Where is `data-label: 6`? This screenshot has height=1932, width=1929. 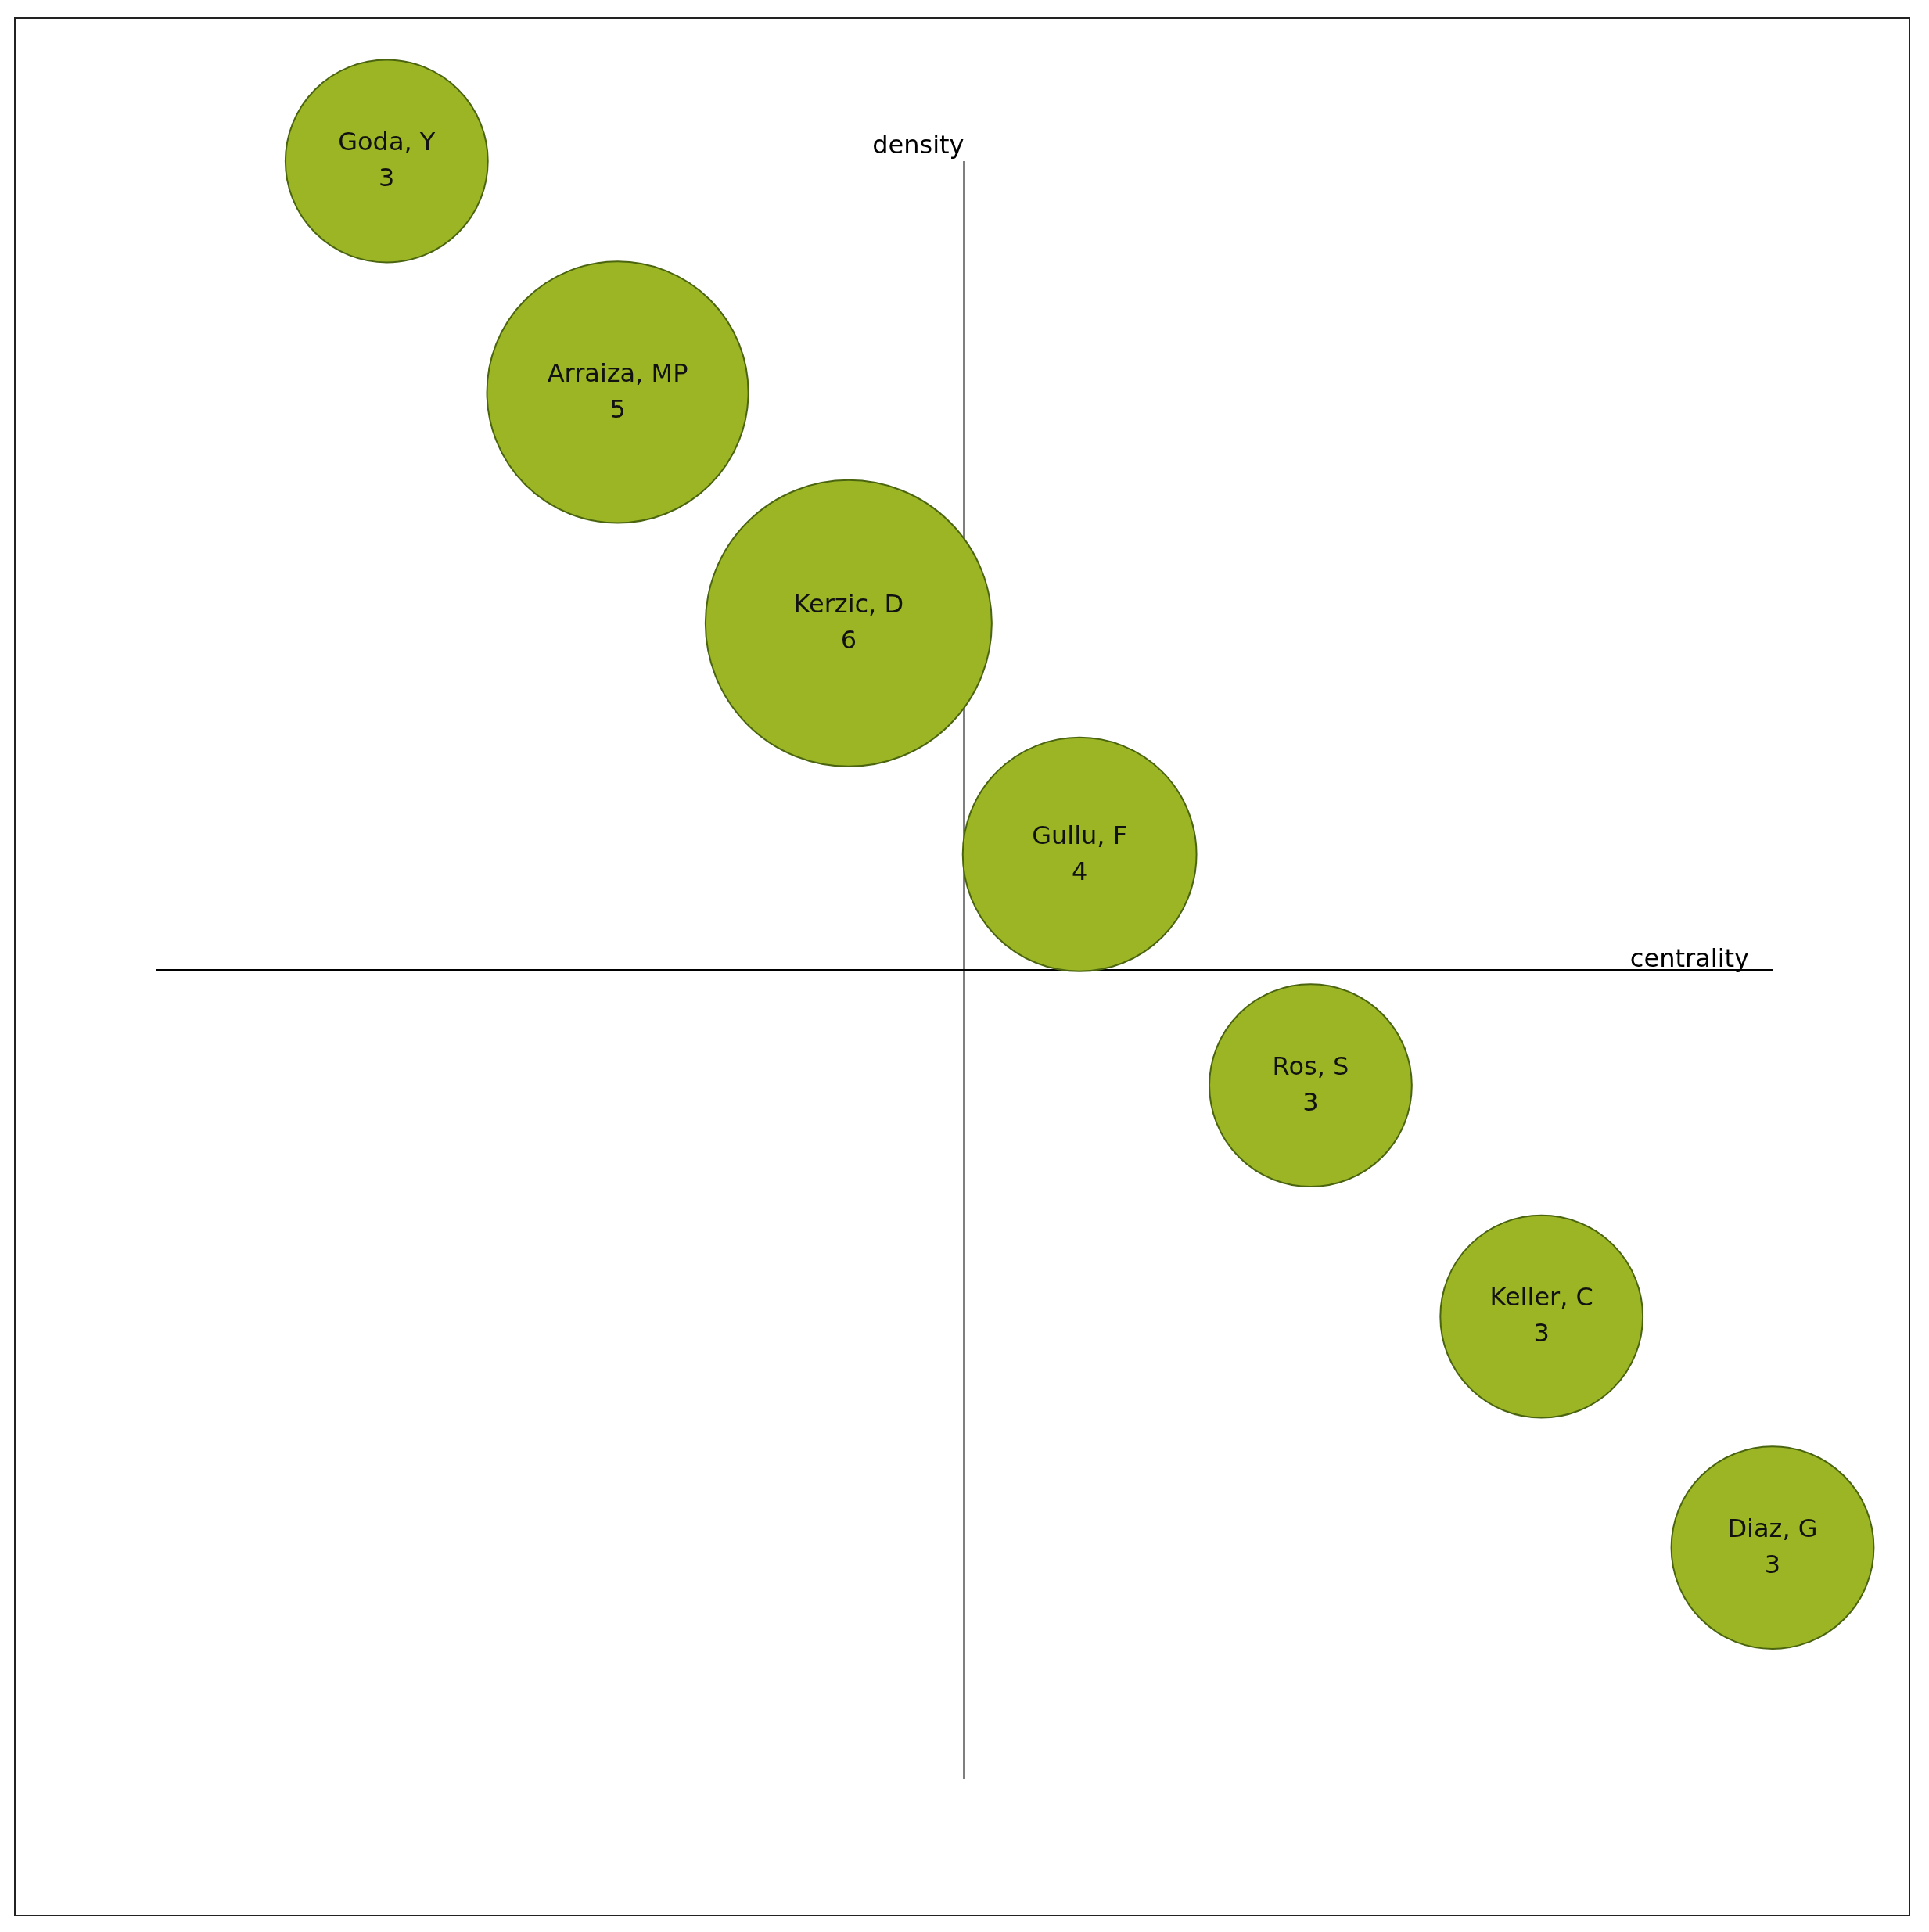
data-label: 6 is located at coordinates (849, 640).